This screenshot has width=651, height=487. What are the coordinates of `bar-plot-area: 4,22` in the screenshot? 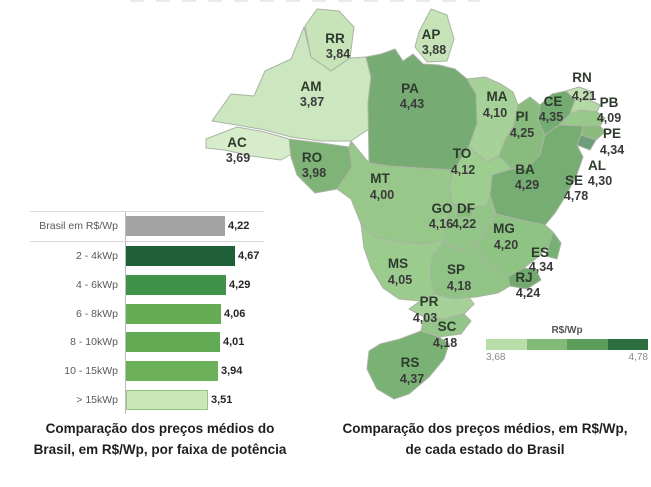 It's located at (194, 226).